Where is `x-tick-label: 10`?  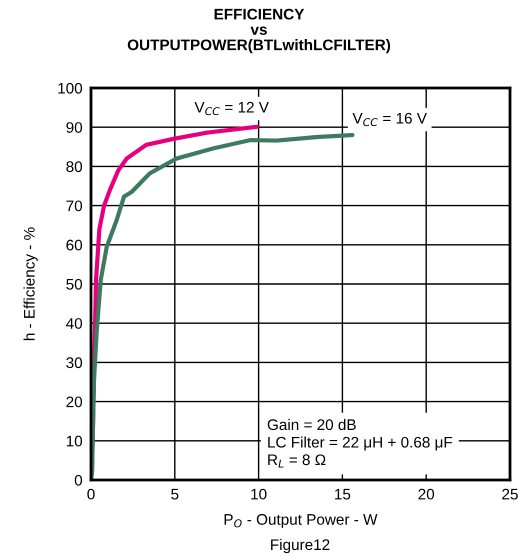
x-tick-label: 10 is located at coordinates (258, 494).